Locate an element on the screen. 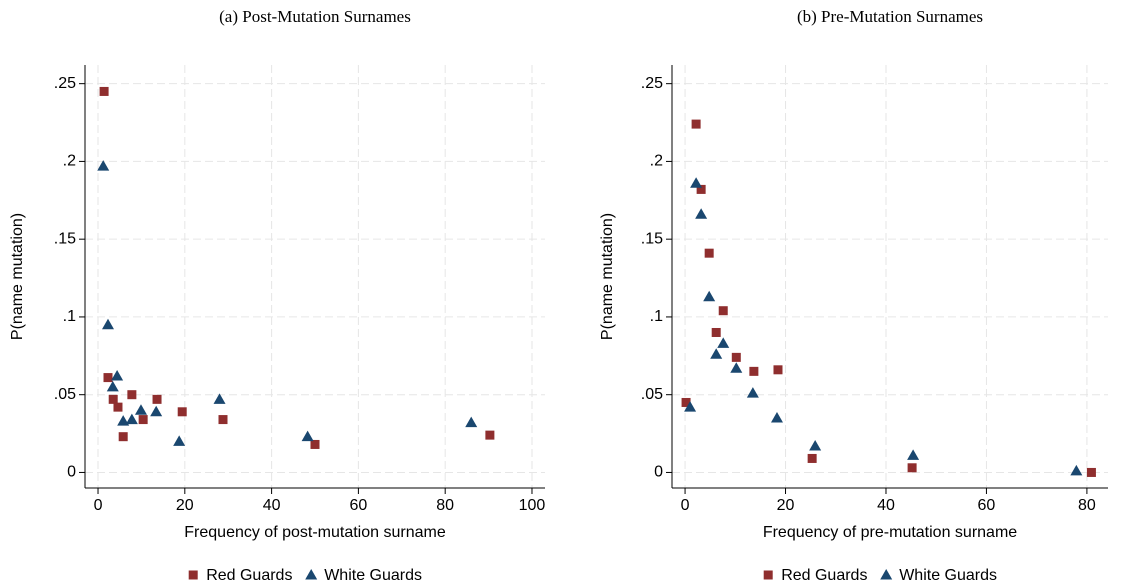 The height and width of the screenshot is (588, 1126). x-axis-label: Frequency of post-mutation surname is located at coordinates (315, 532).